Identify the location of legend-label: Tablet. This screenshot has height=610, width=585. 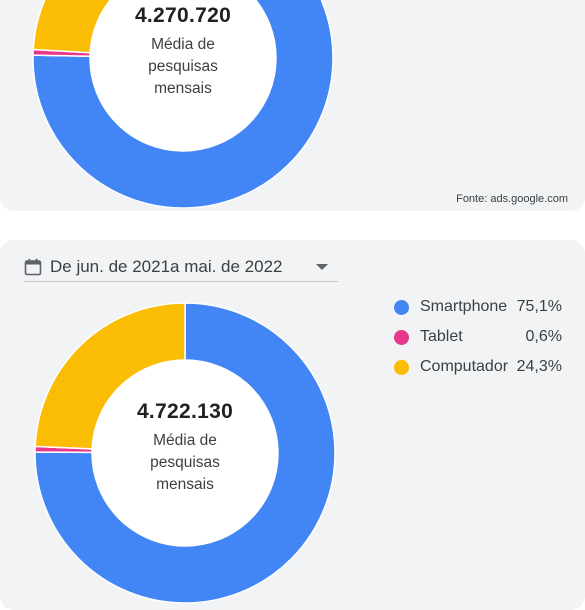
(441, 336).